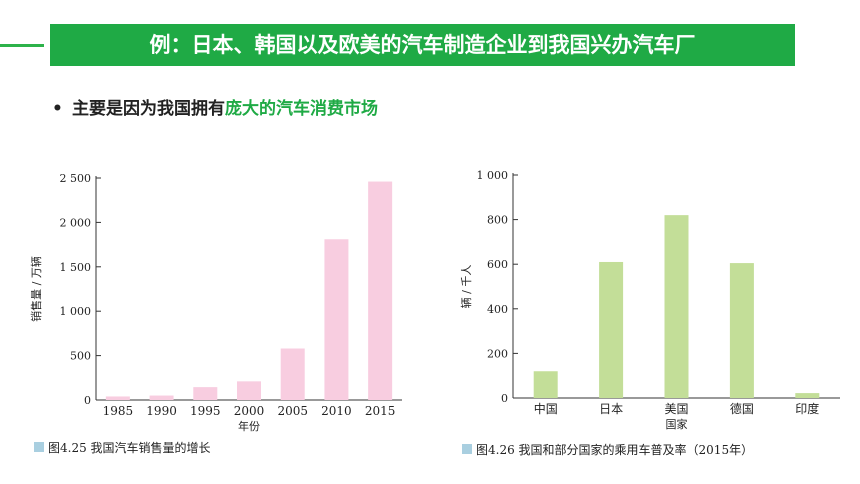 This screenshot has width=860, height=484. I want to click on ownership-caption-marker, so click(467, 449).